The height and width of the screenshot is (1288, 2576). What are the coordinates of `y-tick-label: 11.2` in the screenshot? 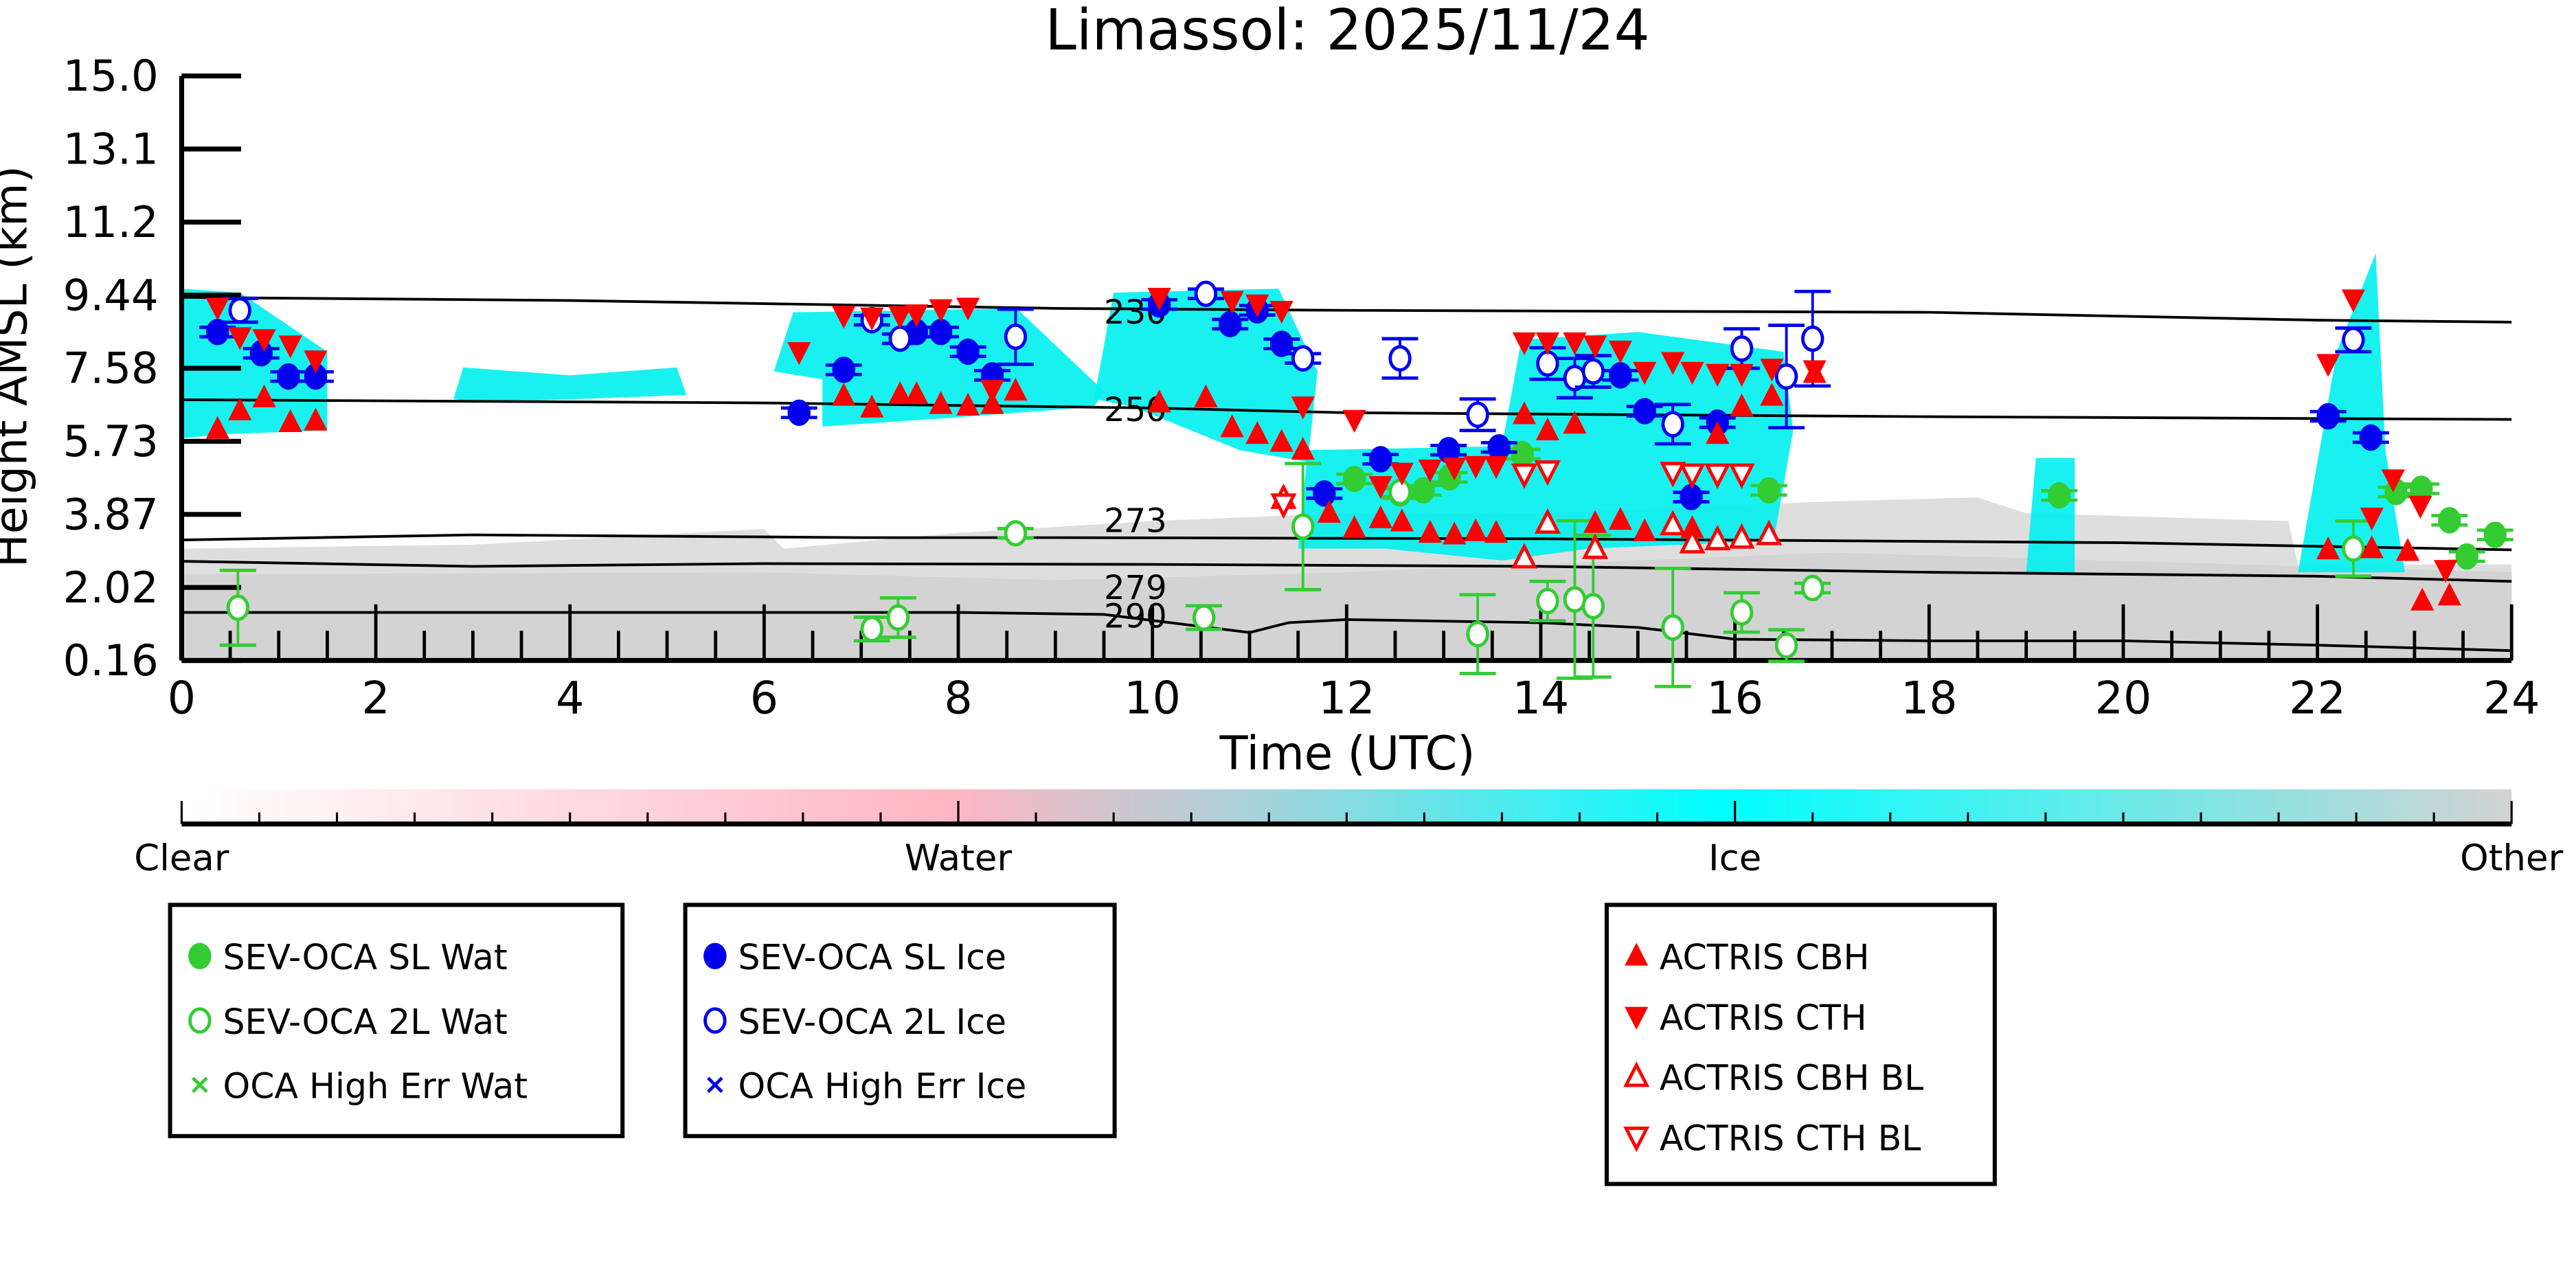 It's located at (111, 222).